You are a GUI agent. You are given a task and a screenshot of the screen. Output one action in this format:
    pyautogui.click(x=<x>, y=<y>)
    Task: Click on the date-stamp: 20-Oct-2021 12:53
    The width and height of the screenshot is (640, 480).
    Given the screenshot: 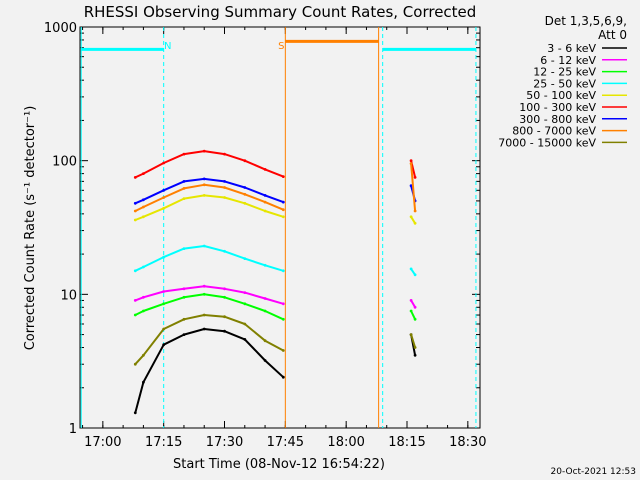 What is the action you would take?
    pyautogui.click(x=593, y=472)
    